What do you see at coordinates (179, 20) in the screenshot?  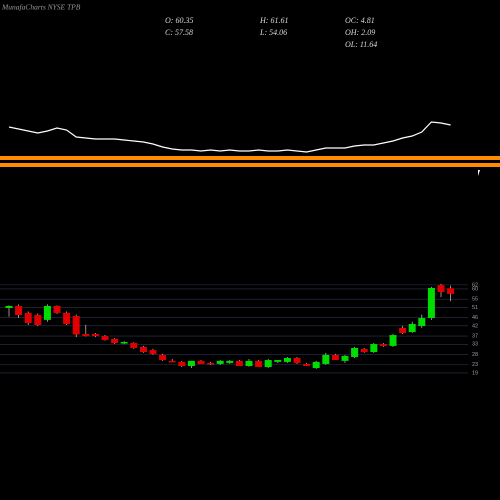 I see `info-text: O: 60.35` at bounding box center [179, 20].